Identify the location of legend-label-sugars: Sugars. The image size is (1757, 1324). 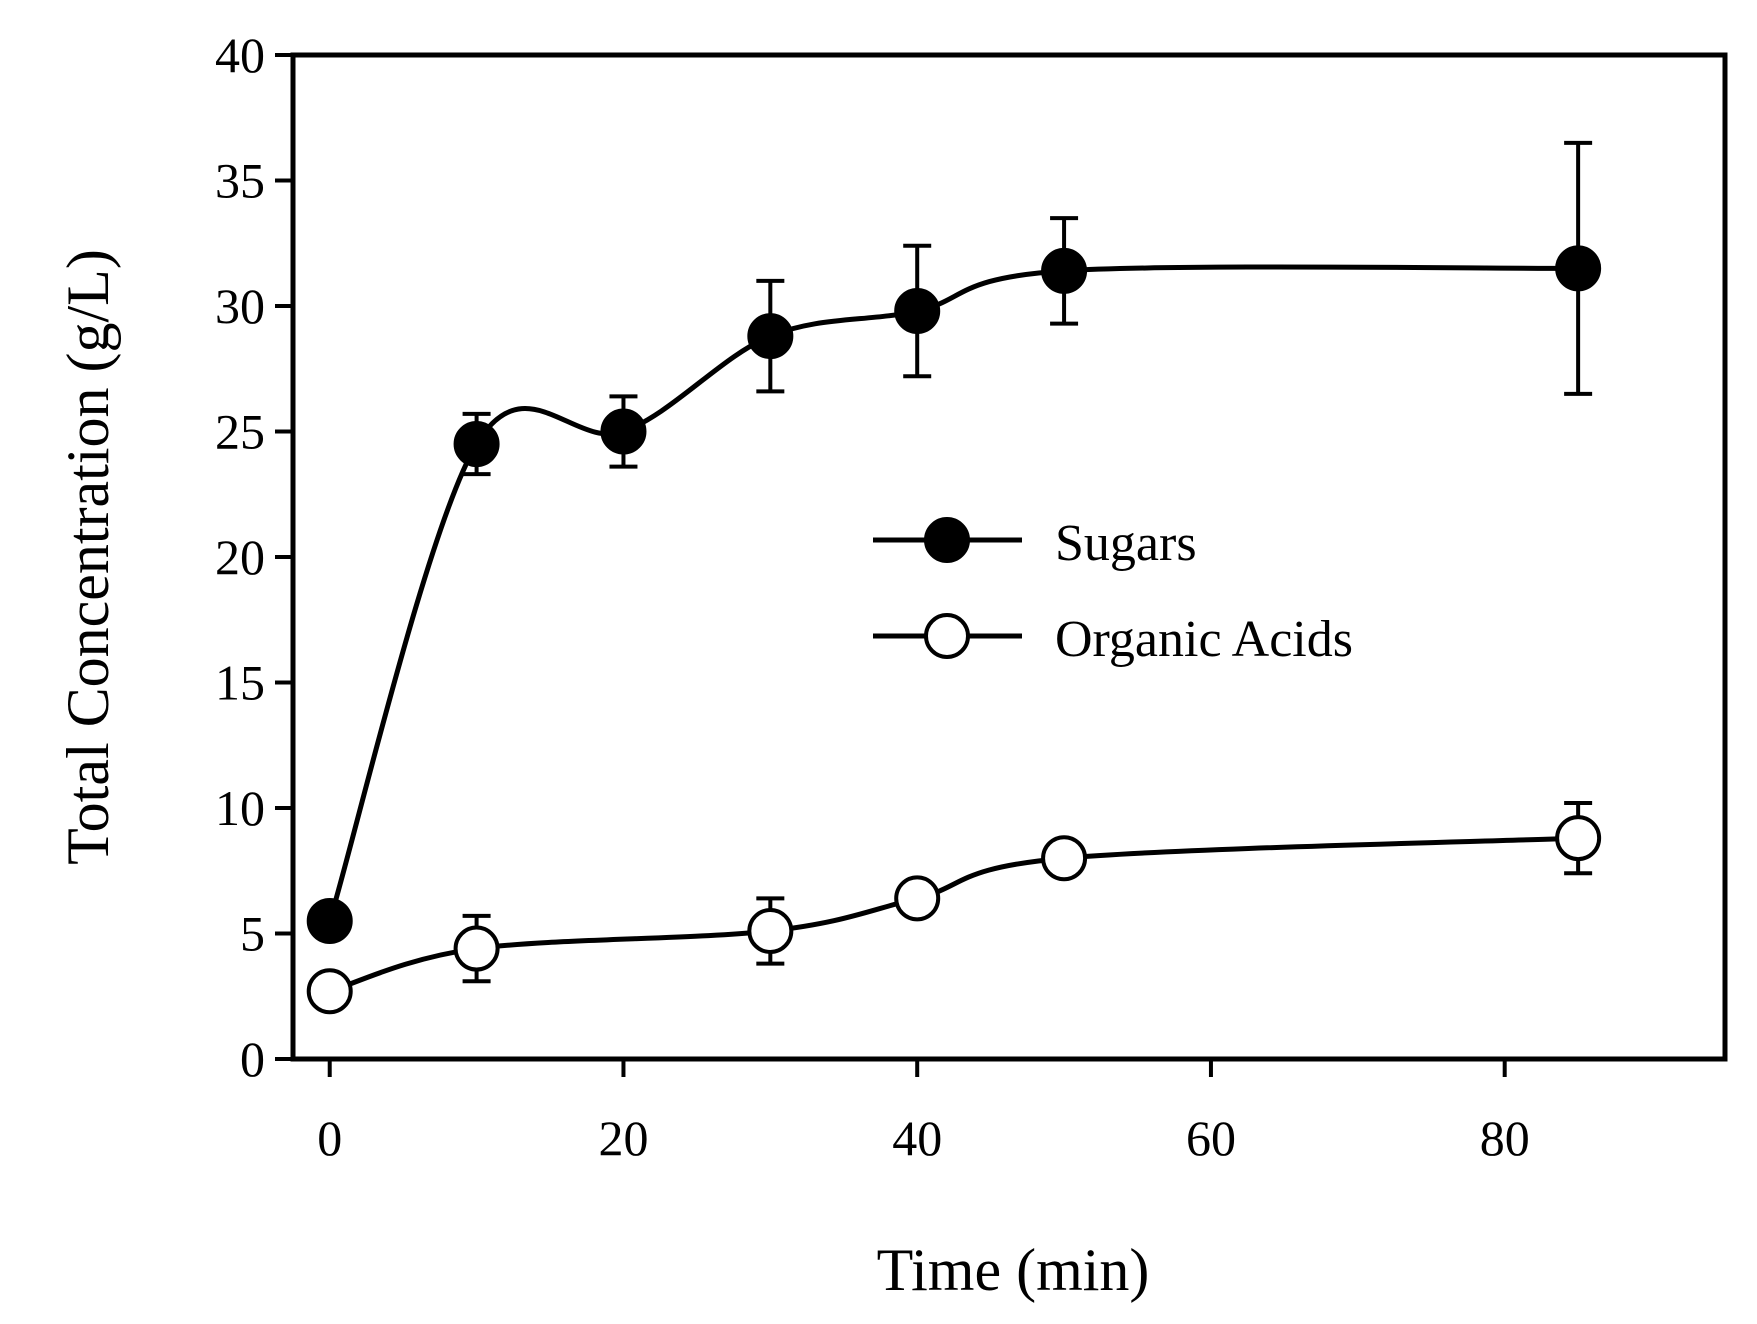
(1126, 543).